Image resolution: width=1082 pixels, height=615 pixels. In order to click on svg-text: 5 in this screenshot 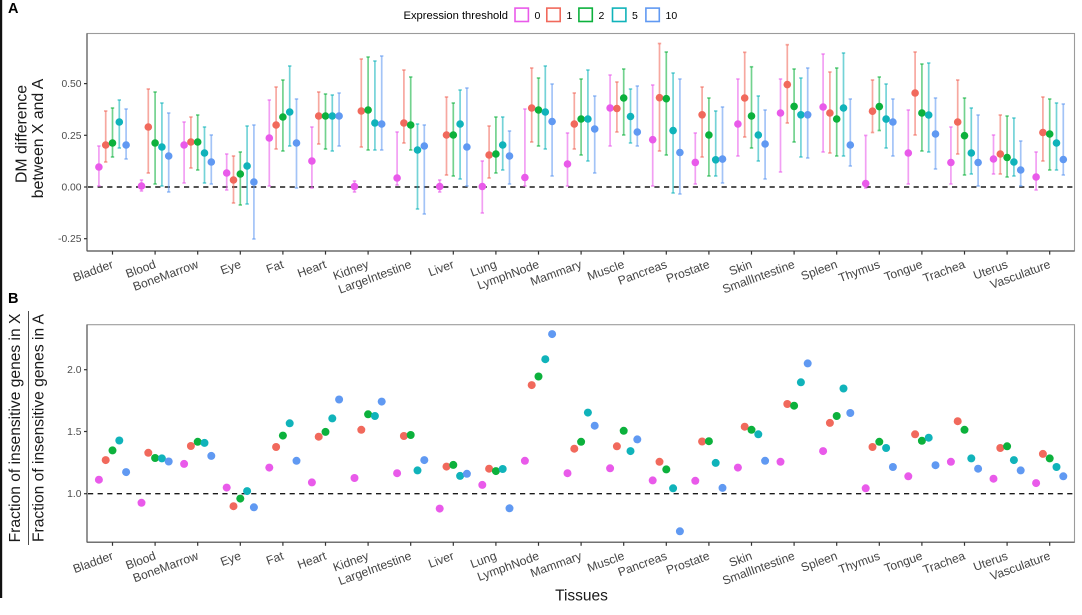, I will do `click(635, 16)`.